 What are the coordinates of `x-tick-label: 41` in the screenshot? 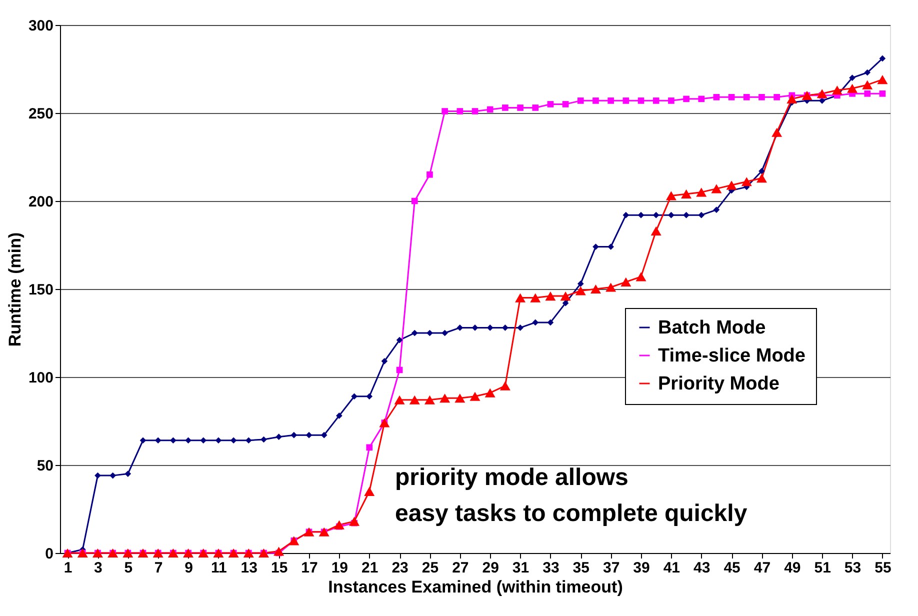 It's located at (671, 568).